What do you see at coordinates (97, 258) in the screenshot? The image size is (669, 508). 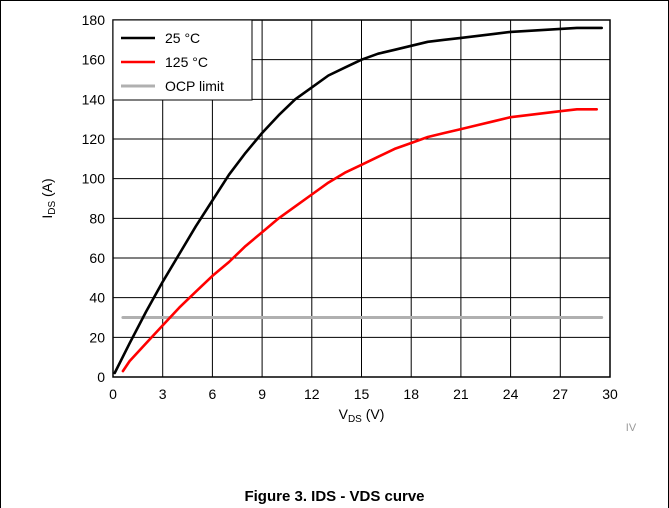 I see `y-tick-label-3: 60` at bounding box center [97, 258].